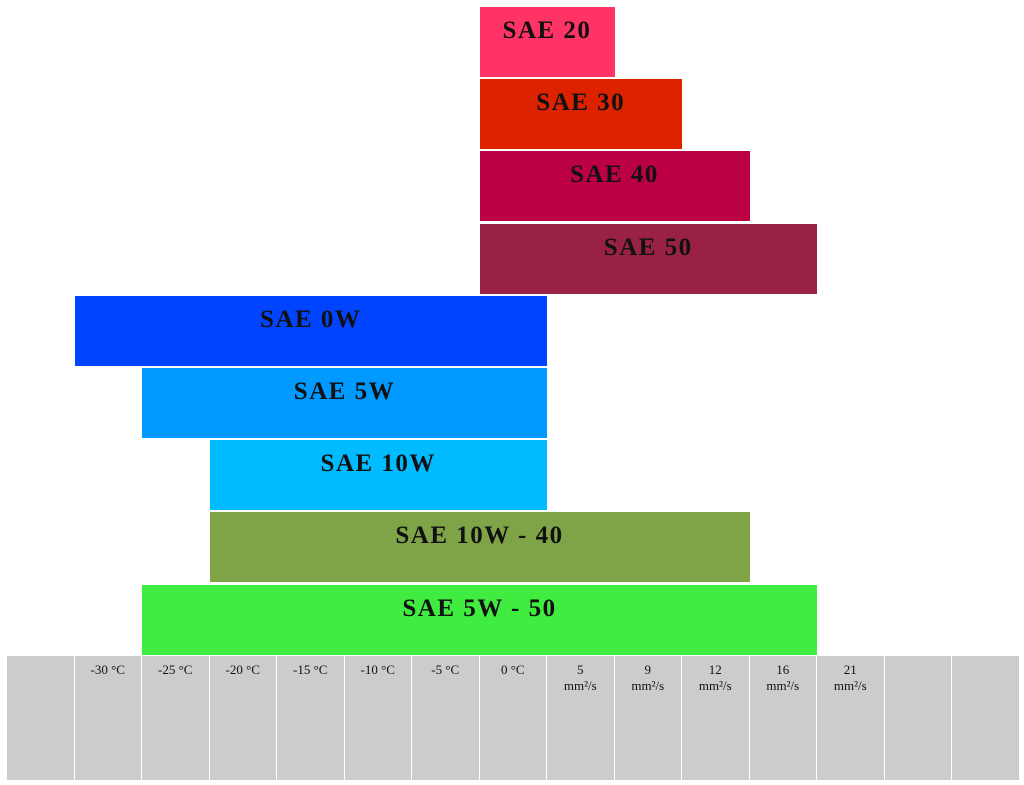  Describe the element at coordinates (176, 718) in the screenshot. I see `axis-cell: -25 °C` at that location.